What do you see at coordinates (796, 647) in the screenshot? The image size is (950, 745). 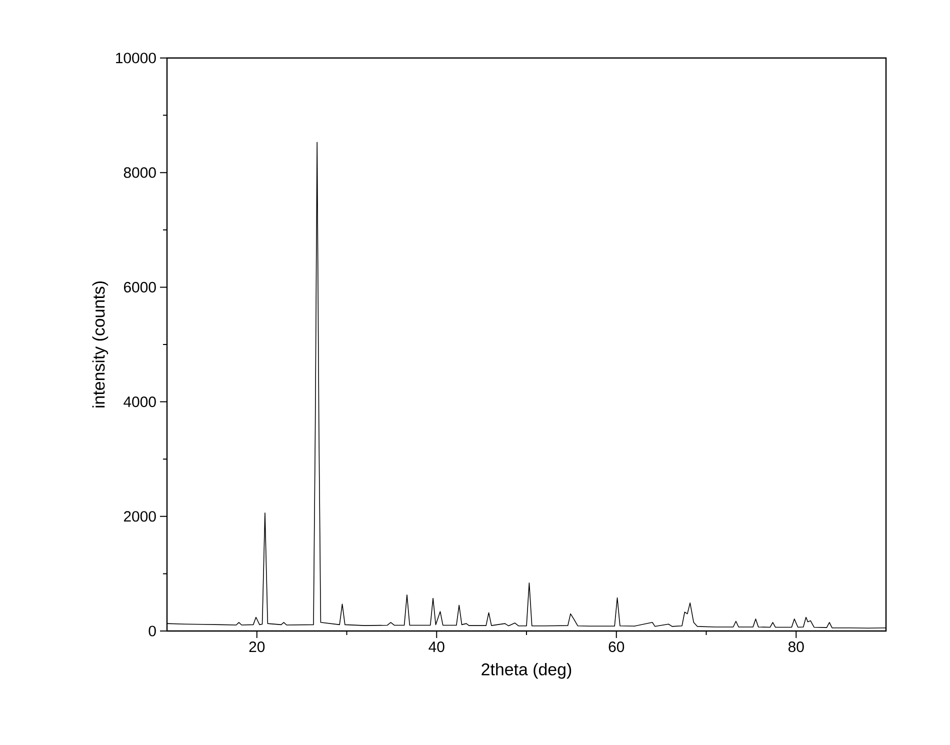 I see `x-tick-label: 80` at bounding box center [796, 647].